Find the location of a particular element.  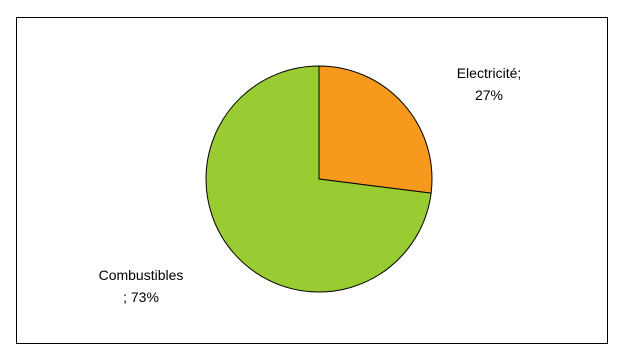

pie-label-line: 27% is located at coordinates (489, 95).